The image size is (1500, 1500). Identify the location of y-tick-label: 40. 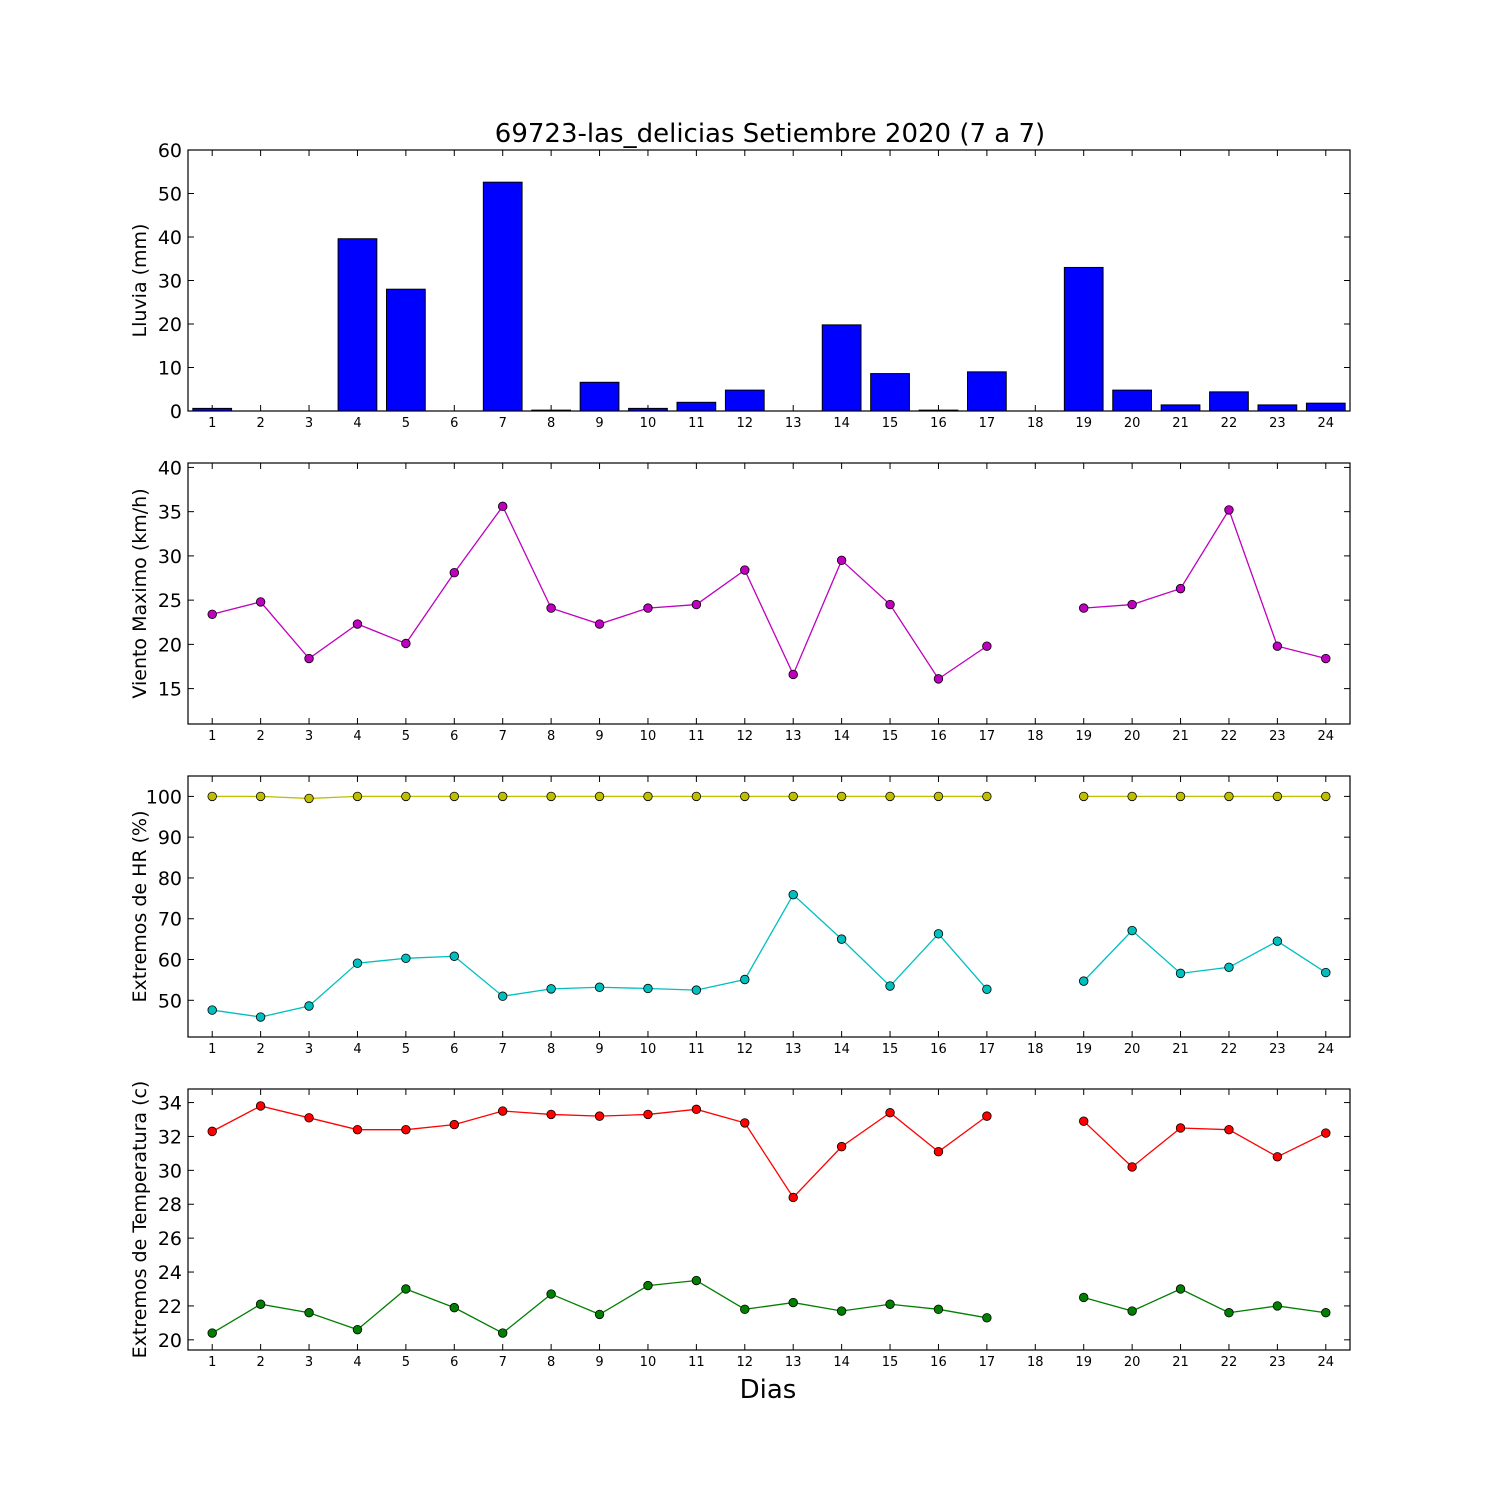
(170, 468).